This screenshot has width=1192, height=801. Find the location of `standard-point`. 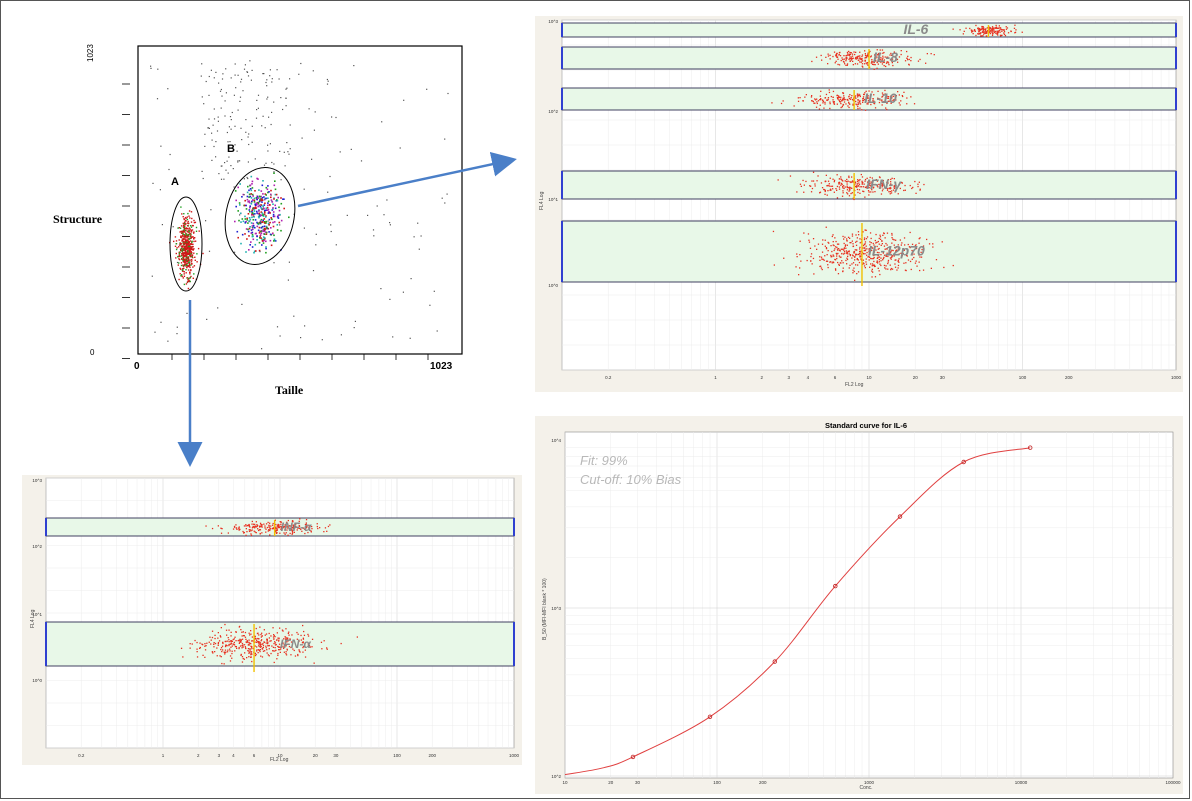

standard-point is located at coordinates (1030, 447).